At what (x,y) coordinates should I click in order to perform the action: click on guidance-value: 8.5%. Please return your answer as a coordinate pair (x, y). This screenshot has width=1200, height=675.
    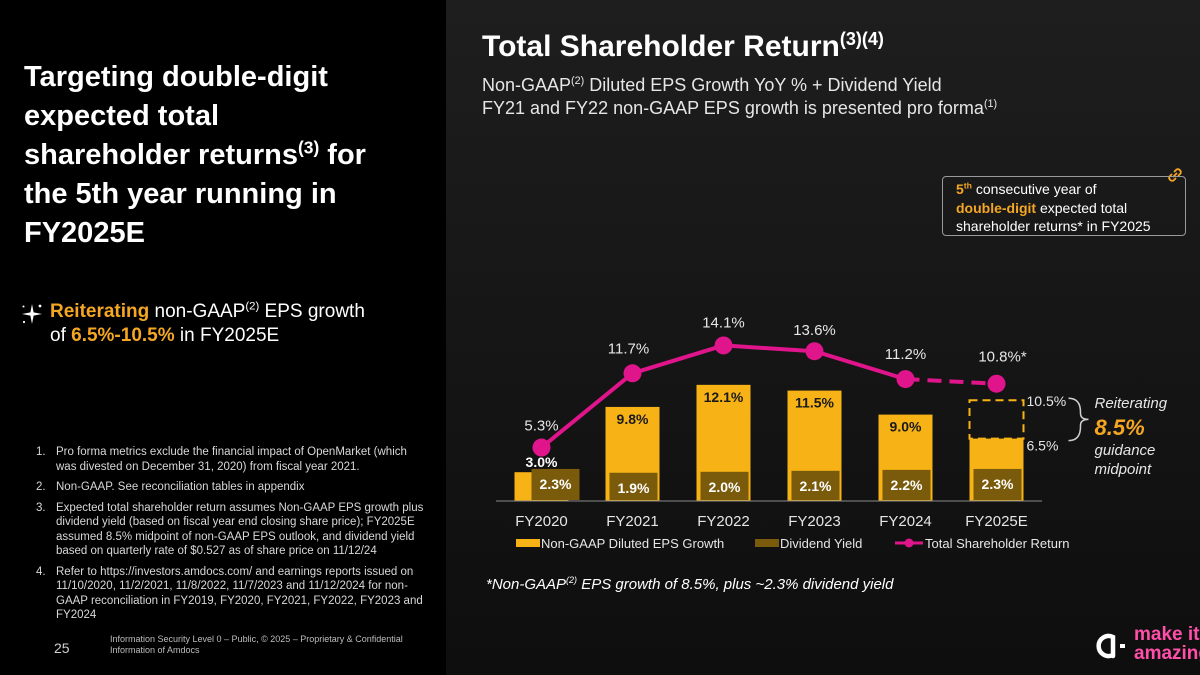
    Looking at the image, I should click on (1120, 427).